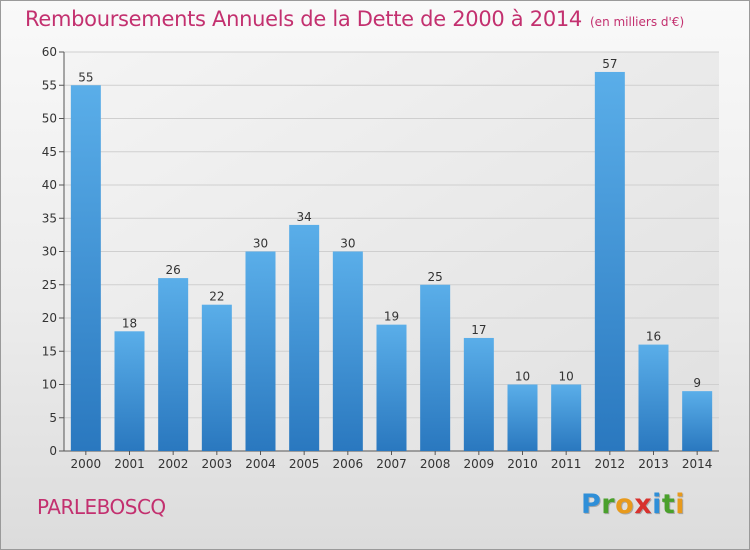 Image resolution: width=750 pixels, height=550 pixels. Describe the element at coordinates (697, 383) in the screenshot. I see `data-label: 9` at that location.